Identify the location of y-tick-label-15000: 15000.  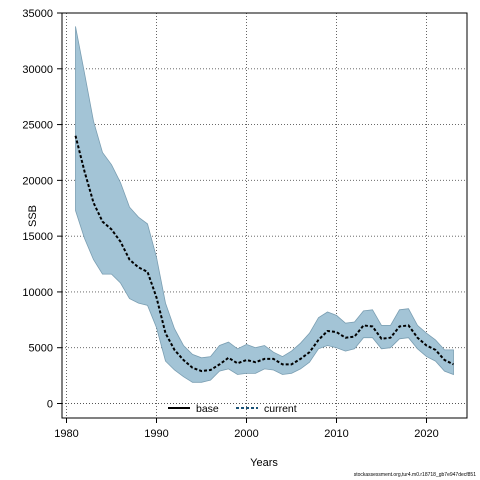
(37, 237).